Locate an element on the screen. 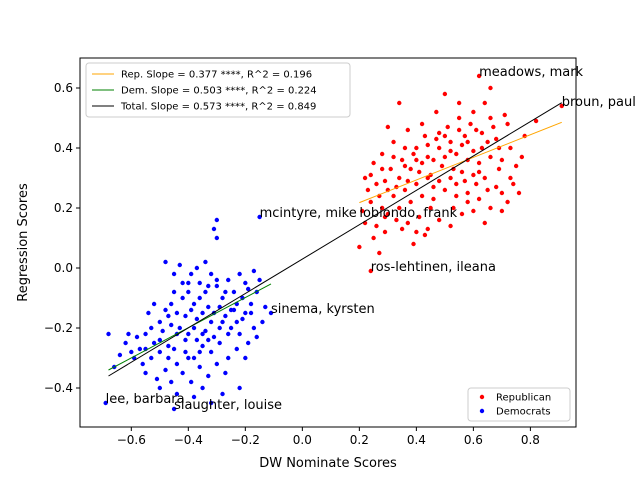  y-tick-label-0: −0.4 is located at coordinates (58, 388).